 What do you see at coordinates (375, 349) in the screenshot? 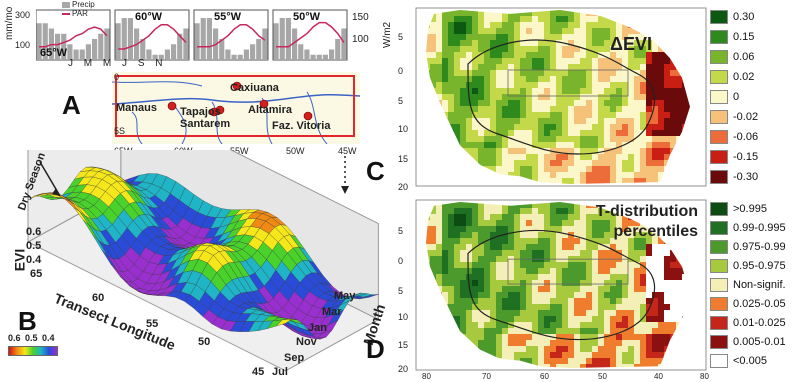
I see `panel-label-d: D` at bounding box center [375, 349].